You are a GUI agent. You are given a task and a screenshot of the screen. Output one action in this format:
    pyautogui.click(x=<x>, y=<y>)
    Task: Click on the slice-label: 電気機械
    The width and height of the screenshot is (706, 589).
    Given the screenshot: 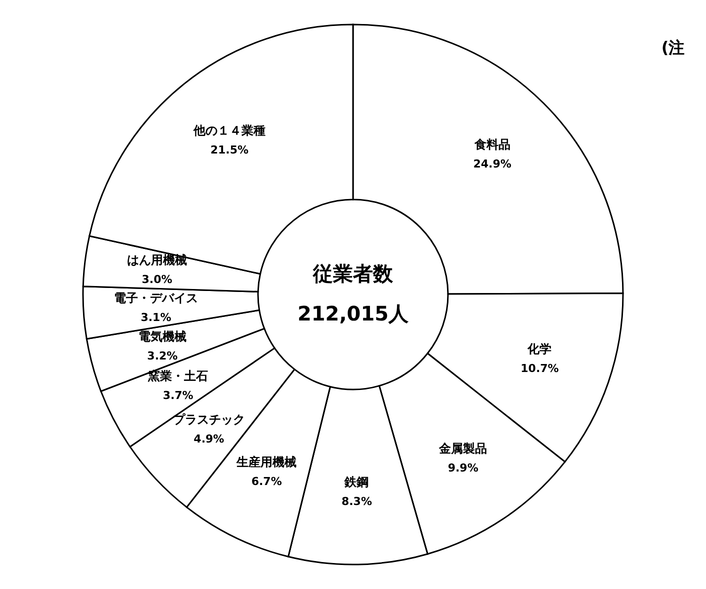 What is the action you would take?
    pyautogui.click(x=162, y=336)
    